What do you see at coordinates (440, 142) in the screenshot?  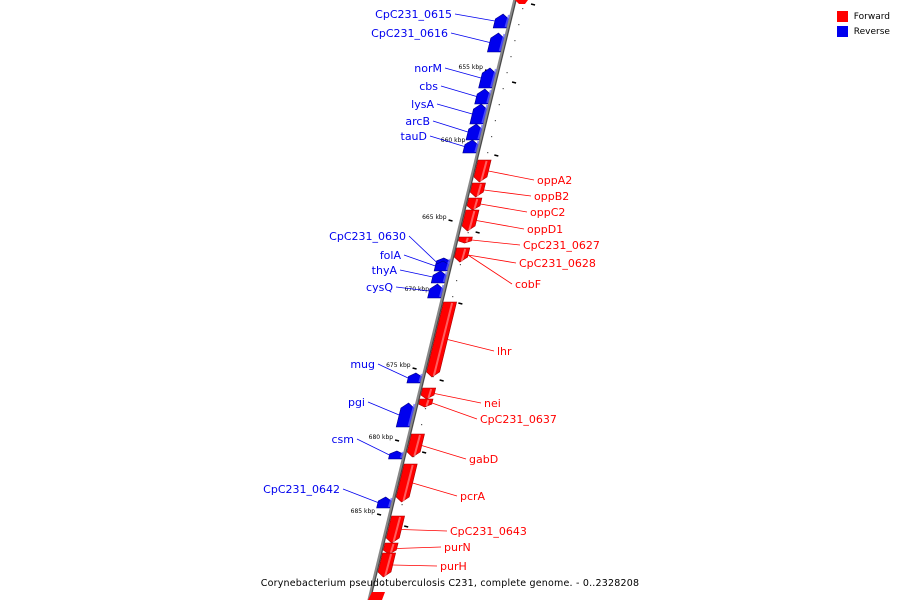 I see `gene-tauD: tauD` at bounding box center [440, 142].